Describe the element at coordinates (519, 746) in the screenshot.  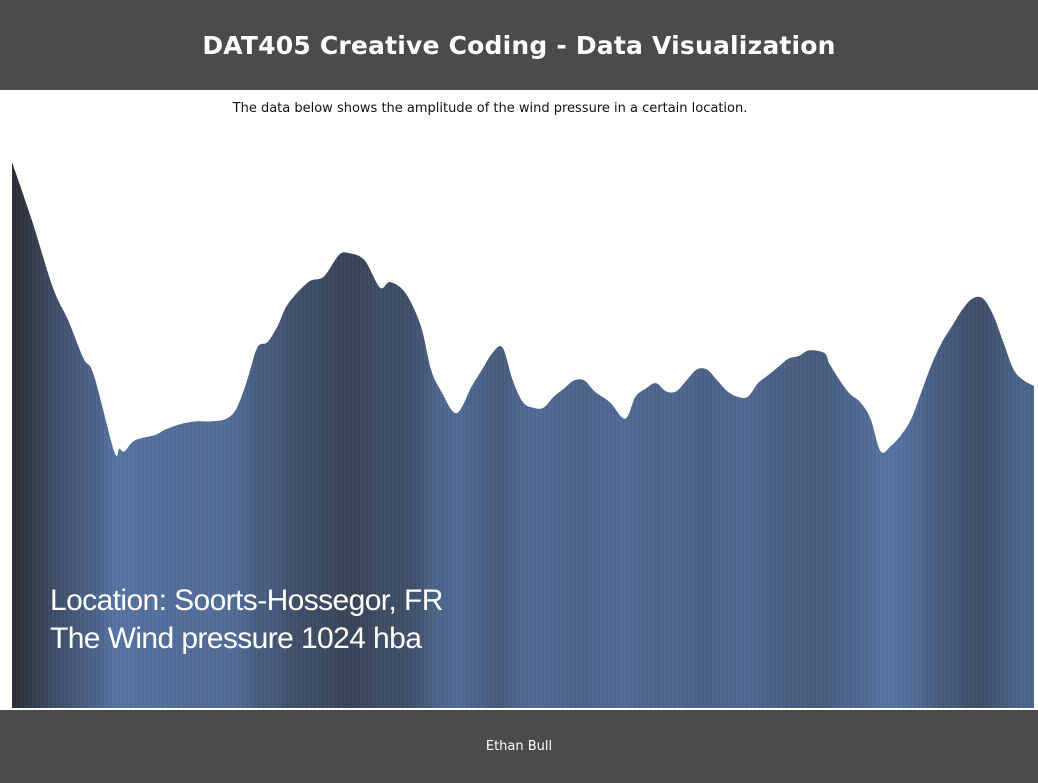
I see `author-name: Ethan Bull` at that location.